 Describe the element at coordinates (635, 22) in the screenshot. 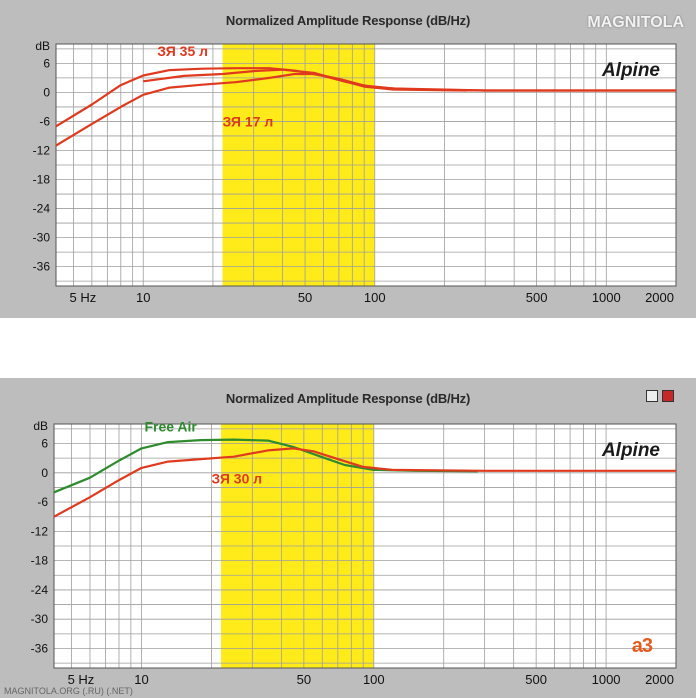

I see `watermark: MAGNITOLA` at that location.